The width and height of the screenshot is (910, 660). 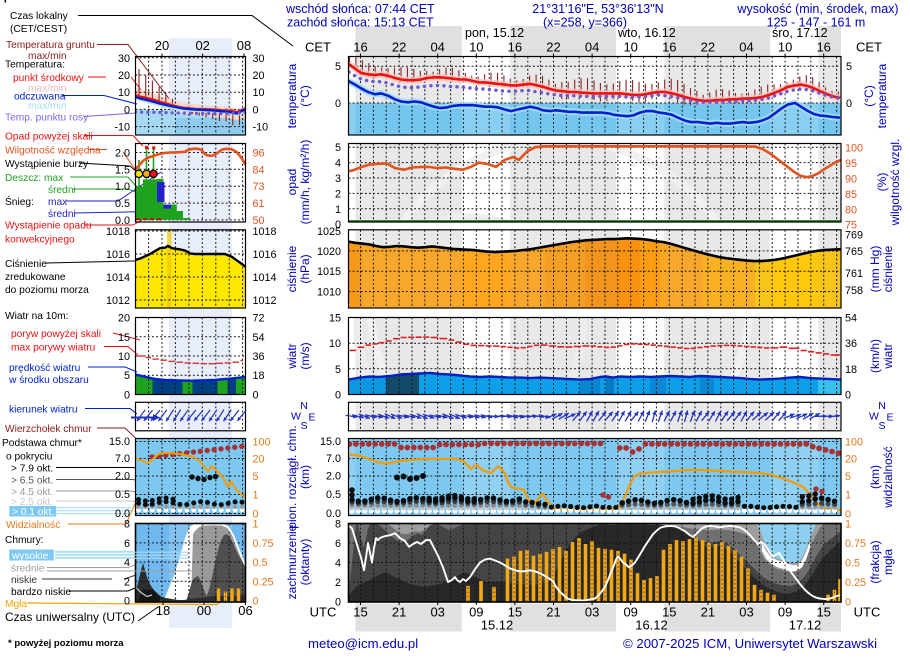 What do you see at coordinates (305, 182) in the screenshot?
I see `svg-text: (mm/h, kg/m²/h)` at bounding box center [305, 182].